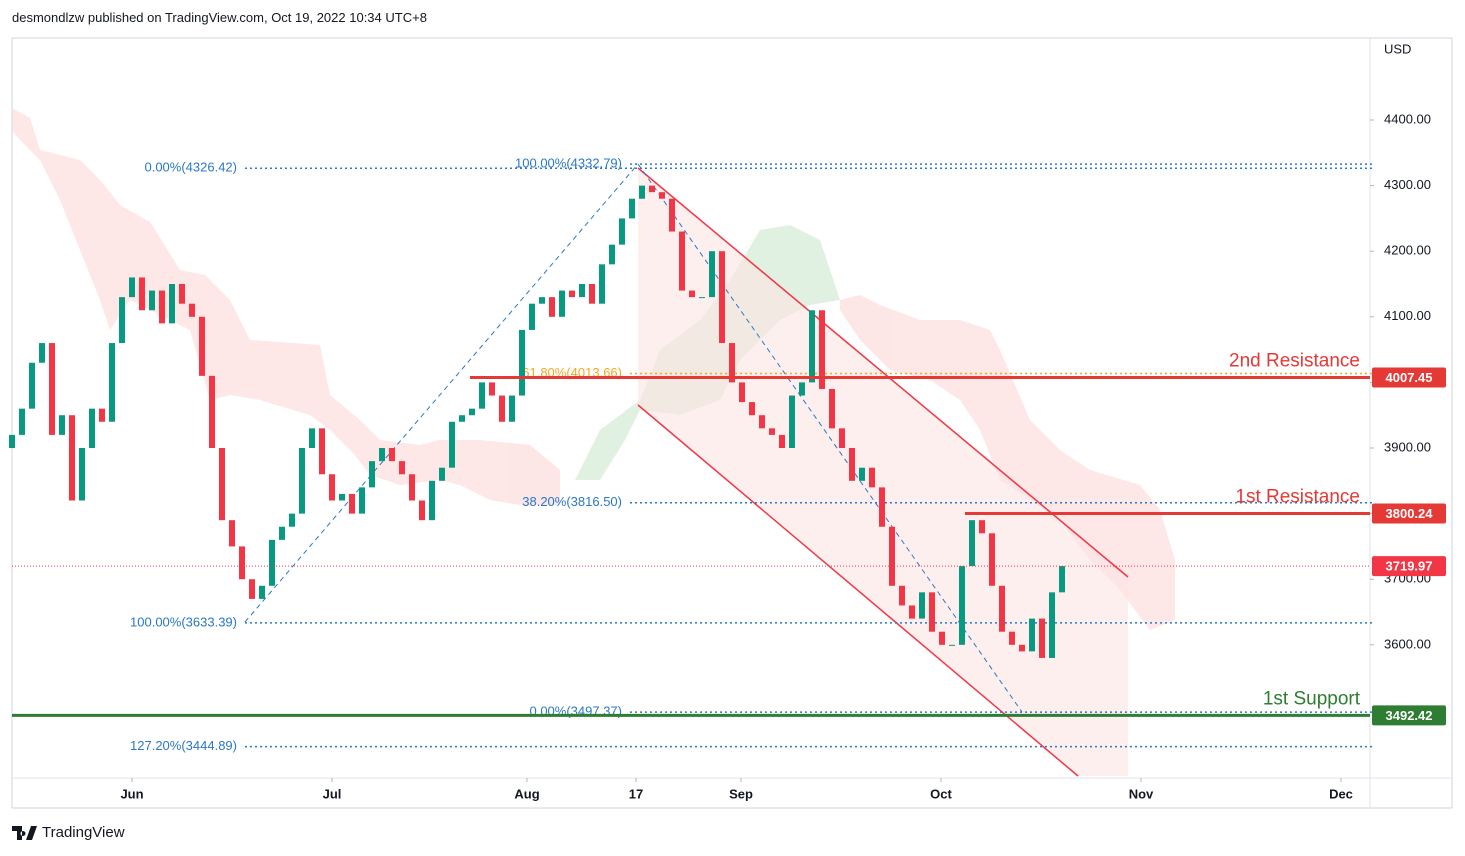 The image size is (1465, 856). What do you see at coordinates (572, 501) in the screenshot?
I see `fib-level-label: 38.20%(3816.50)` at bounding box center [572, 501].